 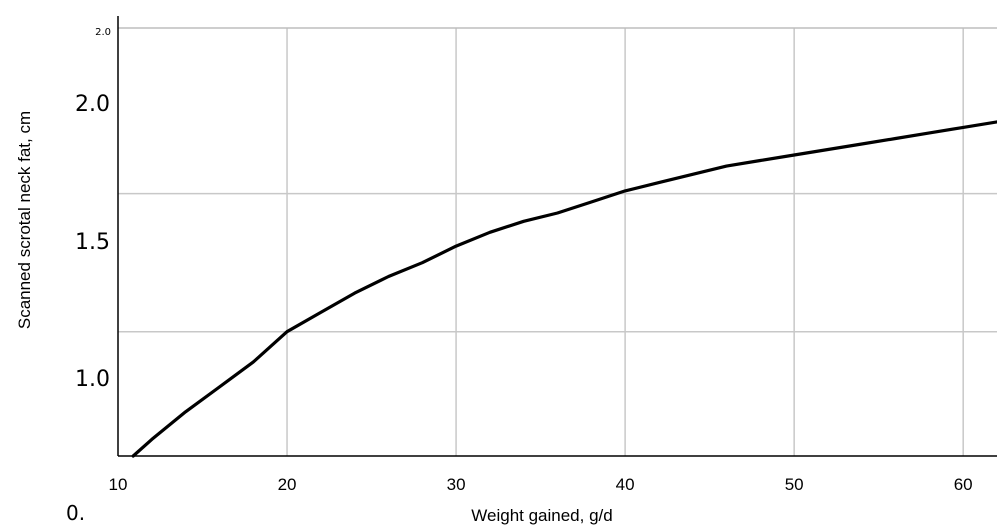 What do you see at coordinates (92, 104) in the screenshot?
I see `y-tick-label: 2.0` at bounding box center [92, 104].